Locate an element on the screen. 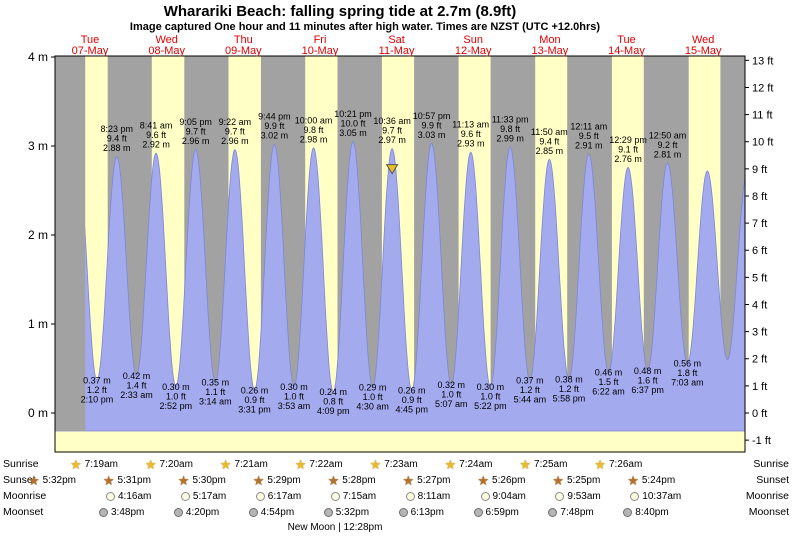 Image resolution: width=793 pixels, height=538 pixels. y-axis-label-ft: 5 ft is located at coordinates (759, 278).